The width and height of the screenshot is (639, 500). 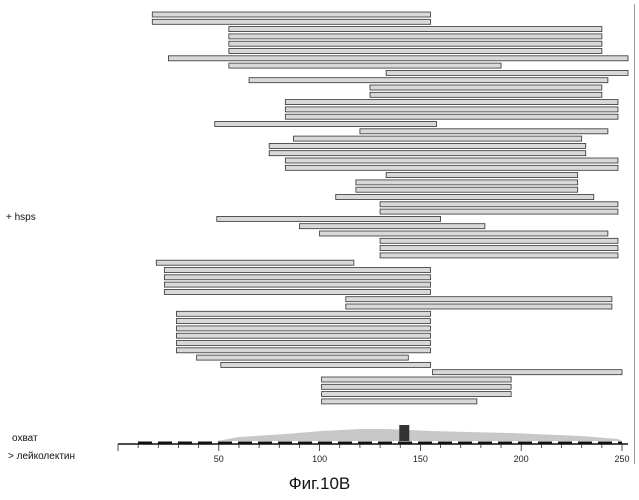 I want to click on gene-track-label: > лейколектин, so click(x=41, y=456).